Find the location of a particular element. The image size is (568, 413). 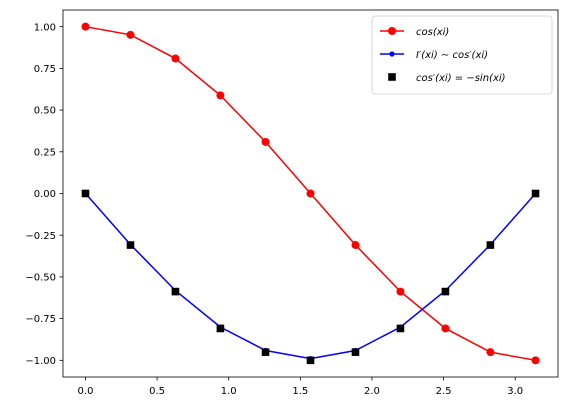

legend-frame is located at coordinates (462, 55).